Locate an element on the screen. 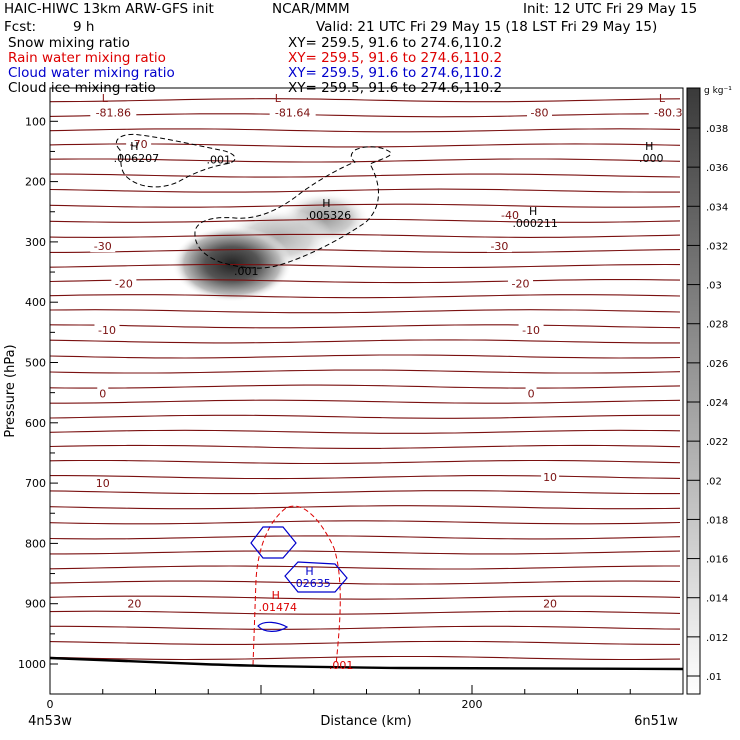  colorbar-tick-label: .02 is located at coordinates (714, 481).